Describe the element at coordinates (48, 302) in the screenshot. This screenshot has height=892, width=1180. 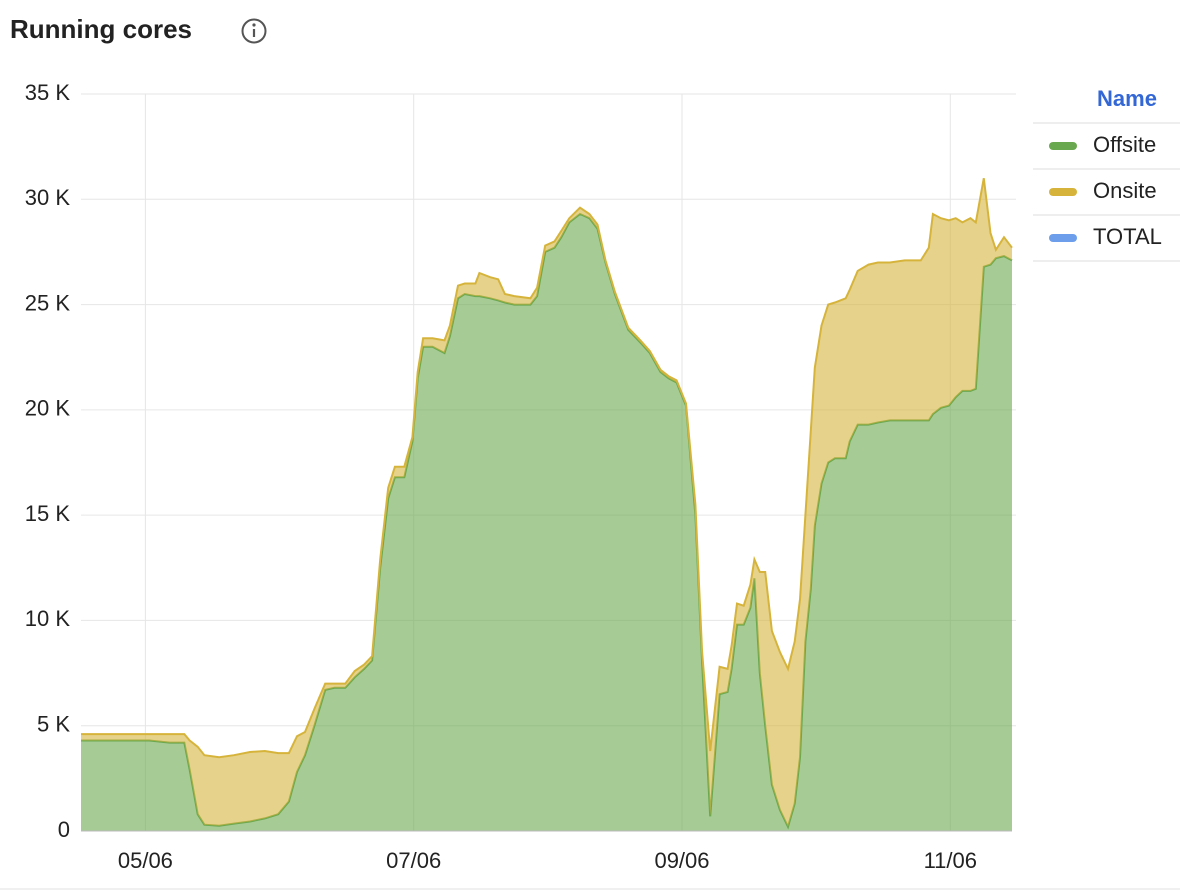
I see `y-tick-label: 25 K` at that location.